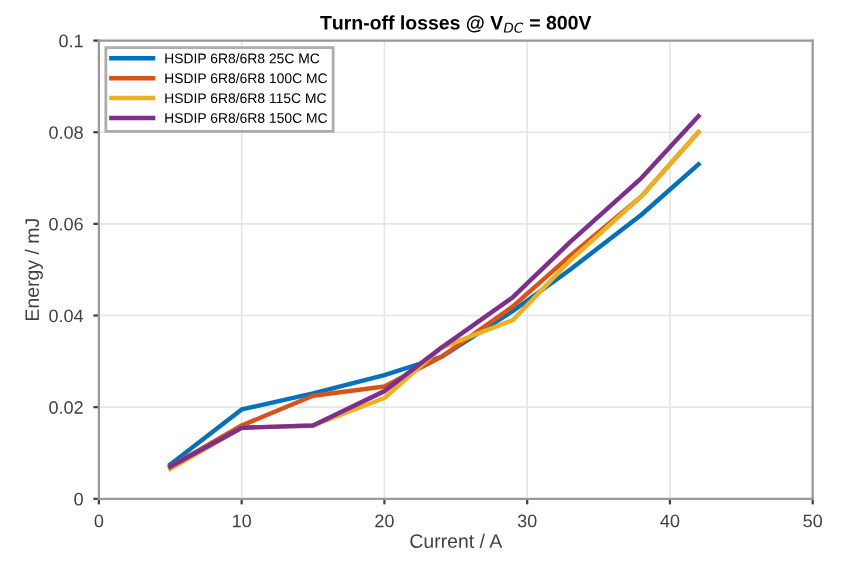 The width and height of the screenshot is (860, 580). Describe the element at coordinates (33, 269) in the screenshot. I see `y-axis-title: Energy / mJ` at that location.